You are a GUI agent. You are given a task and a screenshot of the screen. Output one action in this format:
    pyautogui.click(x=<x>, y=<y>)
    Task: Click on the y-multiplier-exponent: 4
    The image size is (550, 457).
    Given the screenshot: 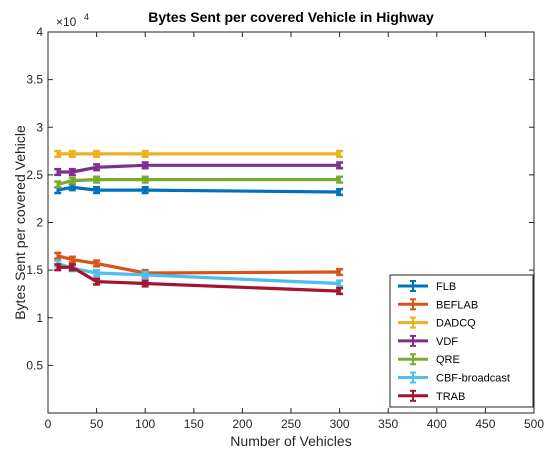 What is the action you would take?
    pyautogui.click(x=86, y=17)
    